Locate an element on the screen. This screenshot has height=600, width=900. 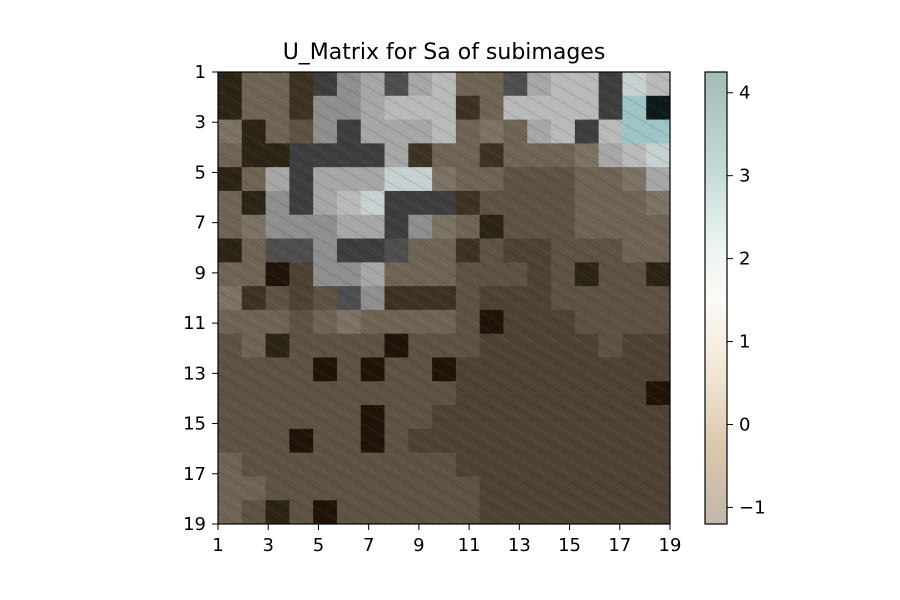
y-tick-label: 5 is located at coordinates (200, 172).